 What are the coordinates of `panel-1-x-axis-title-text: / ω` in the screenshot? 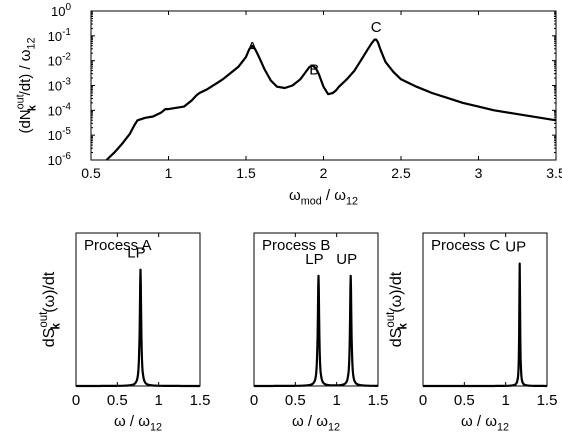 It's located at (138, 421).